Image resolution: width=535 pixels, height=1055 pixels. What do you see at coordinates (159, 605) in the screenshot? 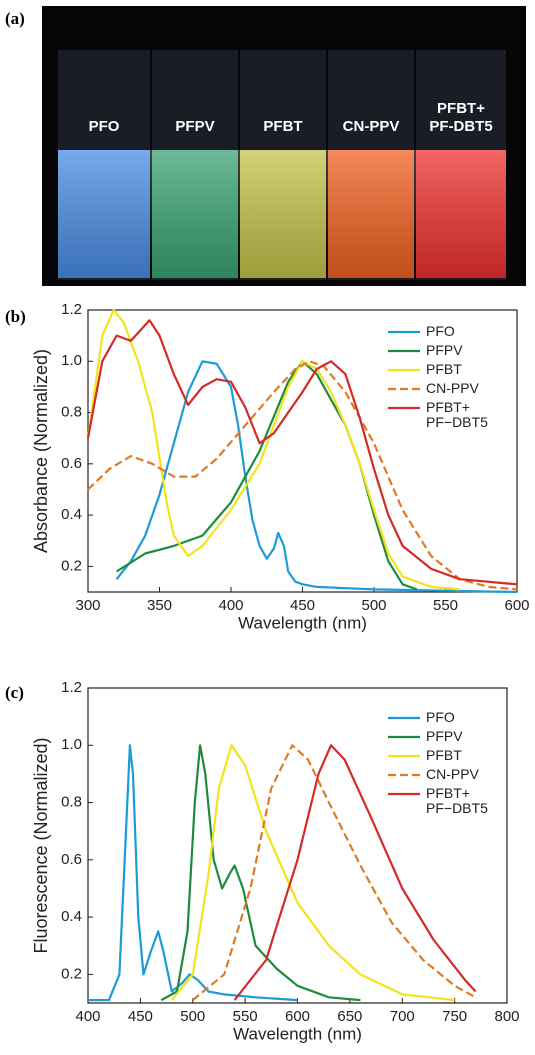
I see `x-tick-label: 350` at bounding box center [159, 605].